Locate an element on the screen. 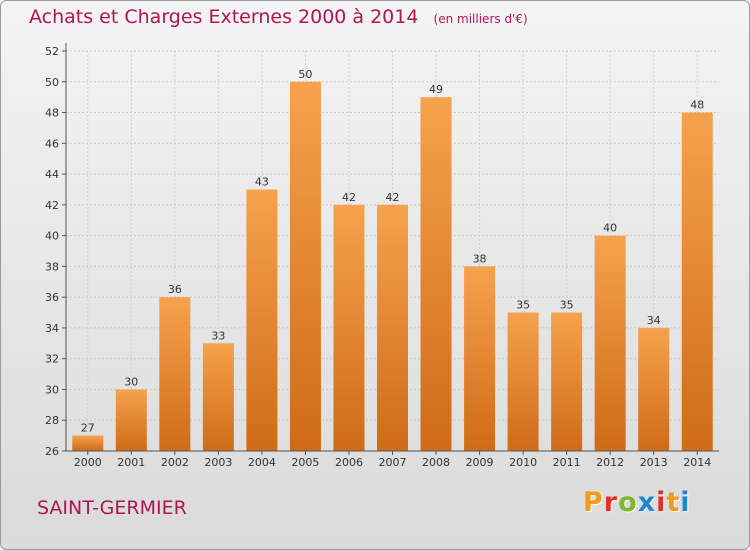  x-tick-label: 2004 is located at coordinates (262, 462).